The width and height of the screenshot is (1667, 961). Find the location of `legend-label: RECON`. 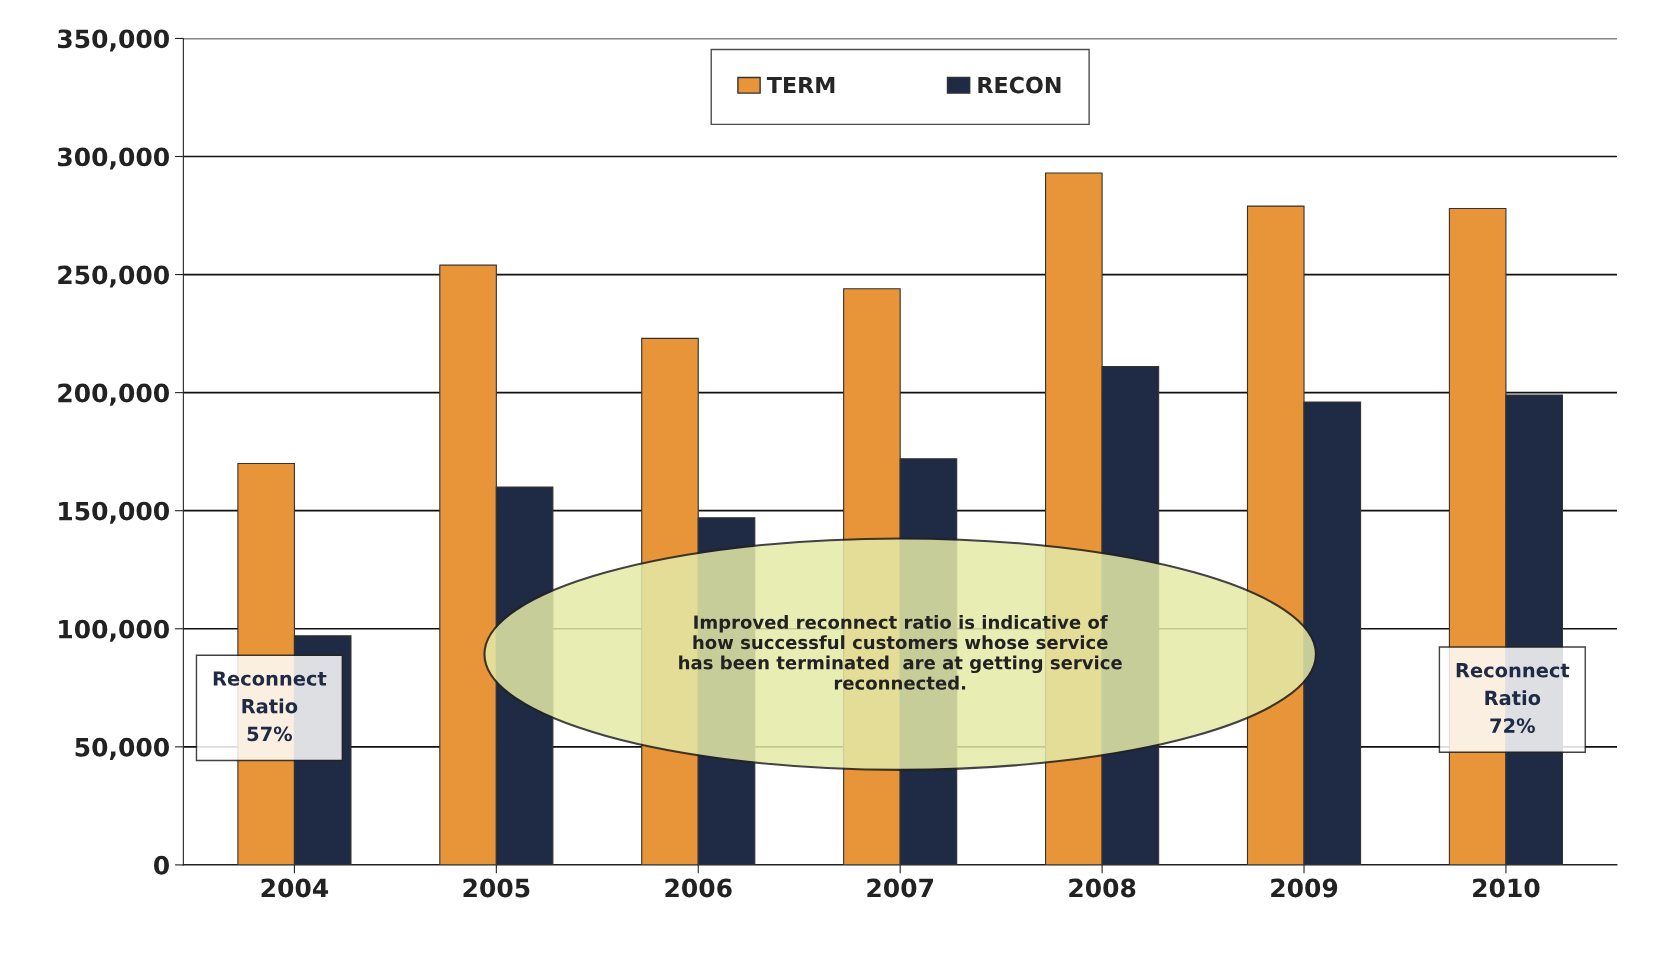

legend-label: RECON is located at coordinates (1019, 85).